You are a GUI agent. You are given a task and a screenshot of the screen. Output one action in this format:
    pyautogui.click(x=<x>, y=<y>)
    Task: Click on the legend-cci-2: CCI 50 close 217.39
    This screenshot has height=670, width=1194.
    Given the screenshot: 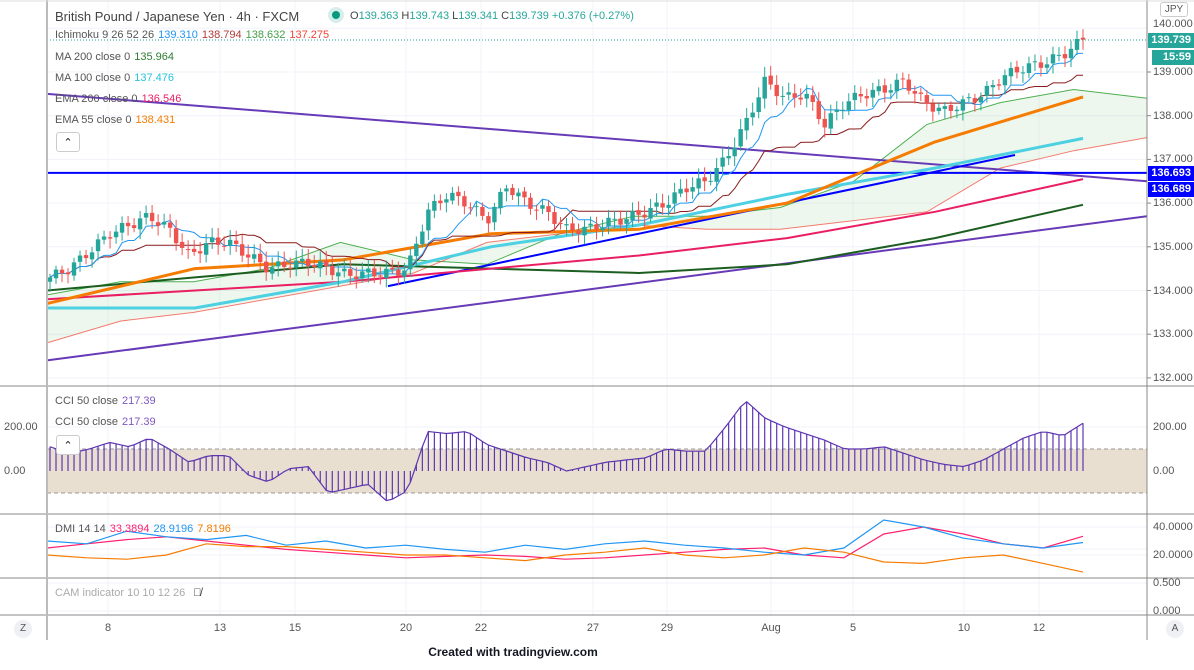 What is the action you would take?
    pyautogui.click(x=105, y=422)
    